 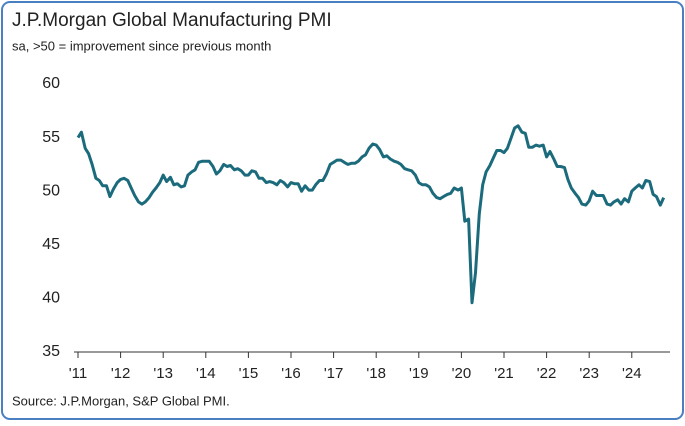 What do you see at coordinates (163, 373) in the screenshot?
I see `x-tick-label: '13` at bounding box center [163, 373].